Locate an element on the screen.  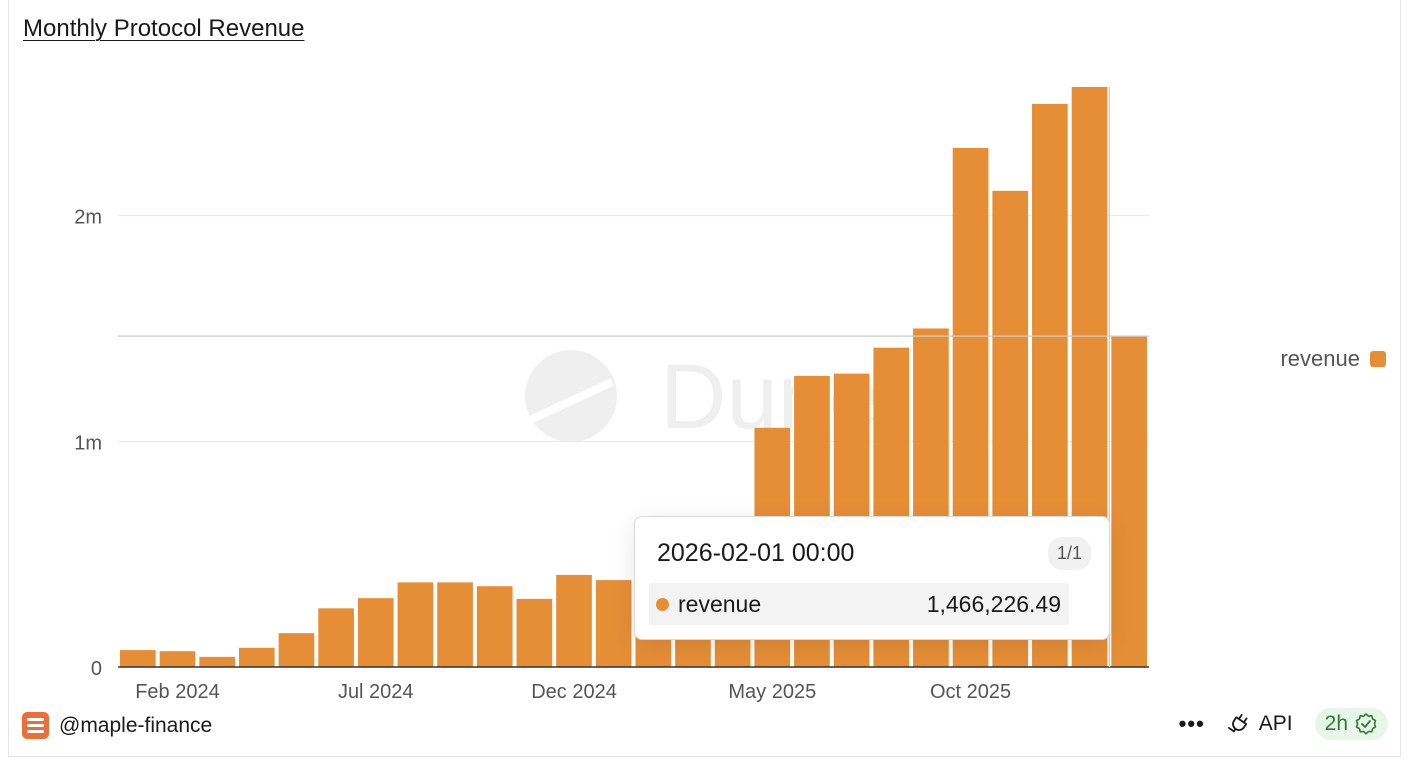
legend: revenue is located at coordinates (1333, 359).